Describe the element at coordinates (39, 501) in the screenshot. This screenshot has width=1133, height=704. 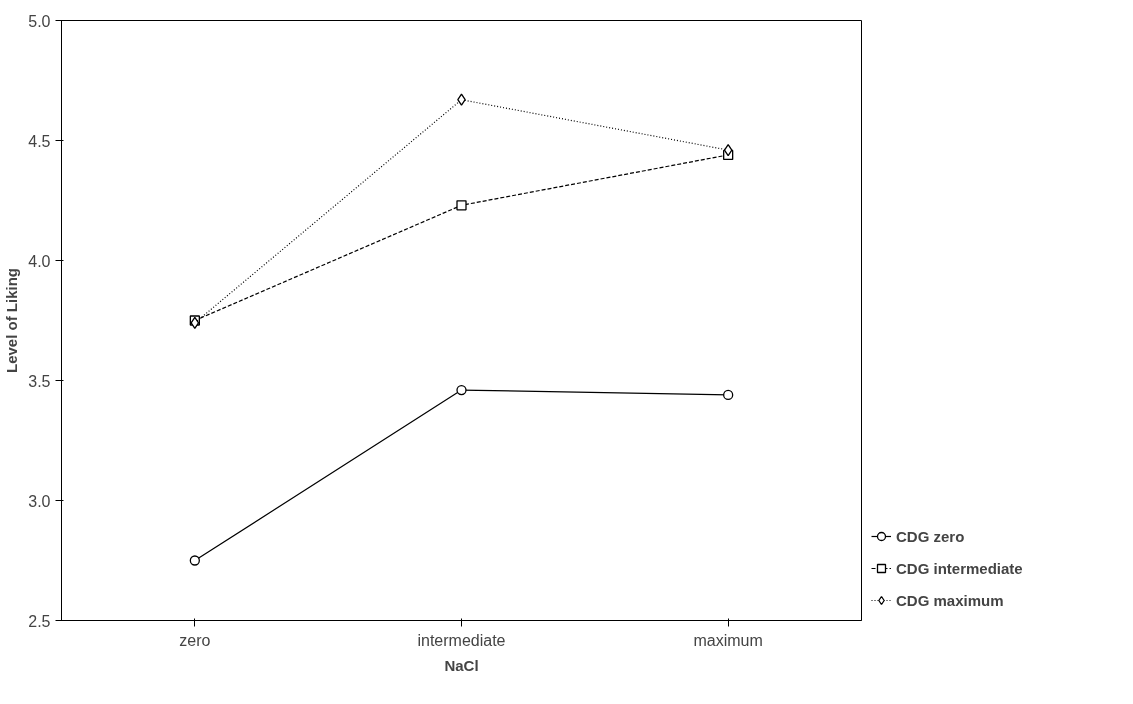
I see `y-tick-label: 3.0` at that location.